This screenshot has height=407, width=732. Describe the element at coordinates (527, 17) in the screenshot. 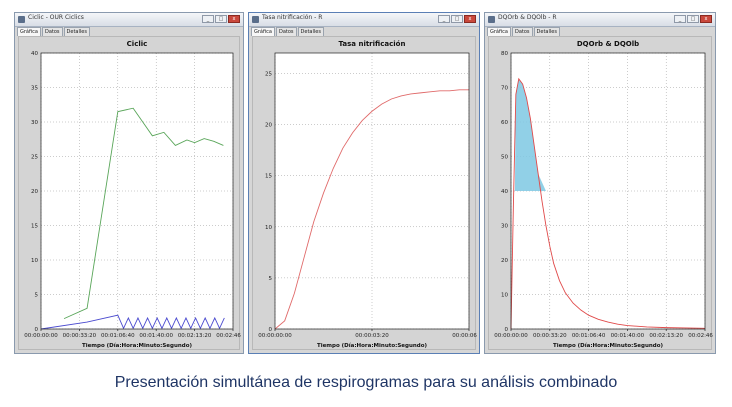

I see `window-title: DQOrb & DQOlb - R` at that location.